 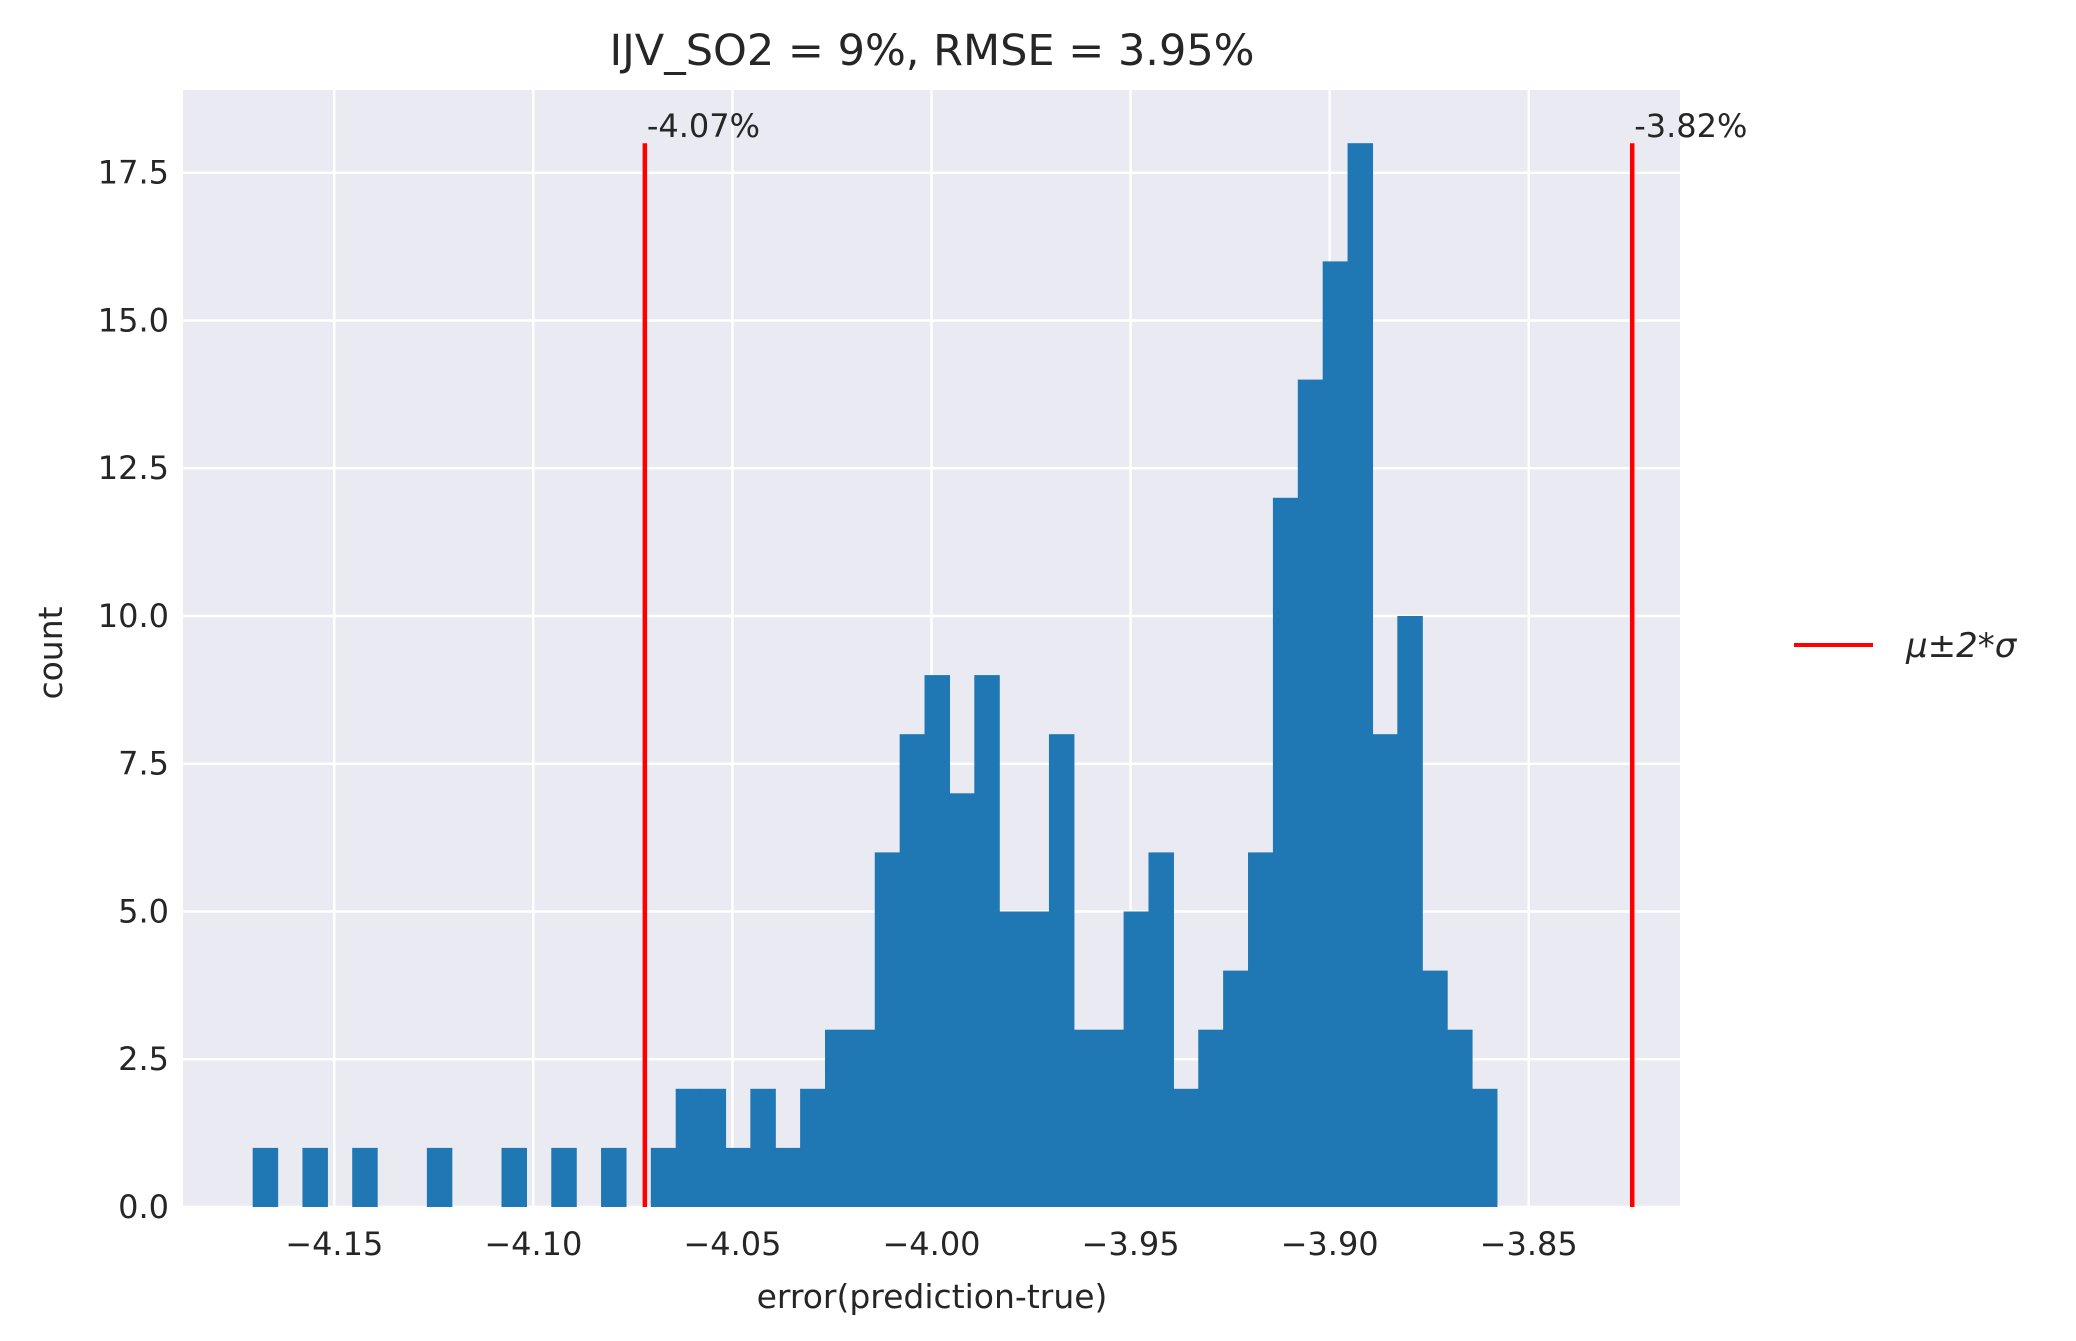 I want to click on chart-title: IJV_SO2 = 9%, RMSE = 3.95%, so click(x=931, y=51).